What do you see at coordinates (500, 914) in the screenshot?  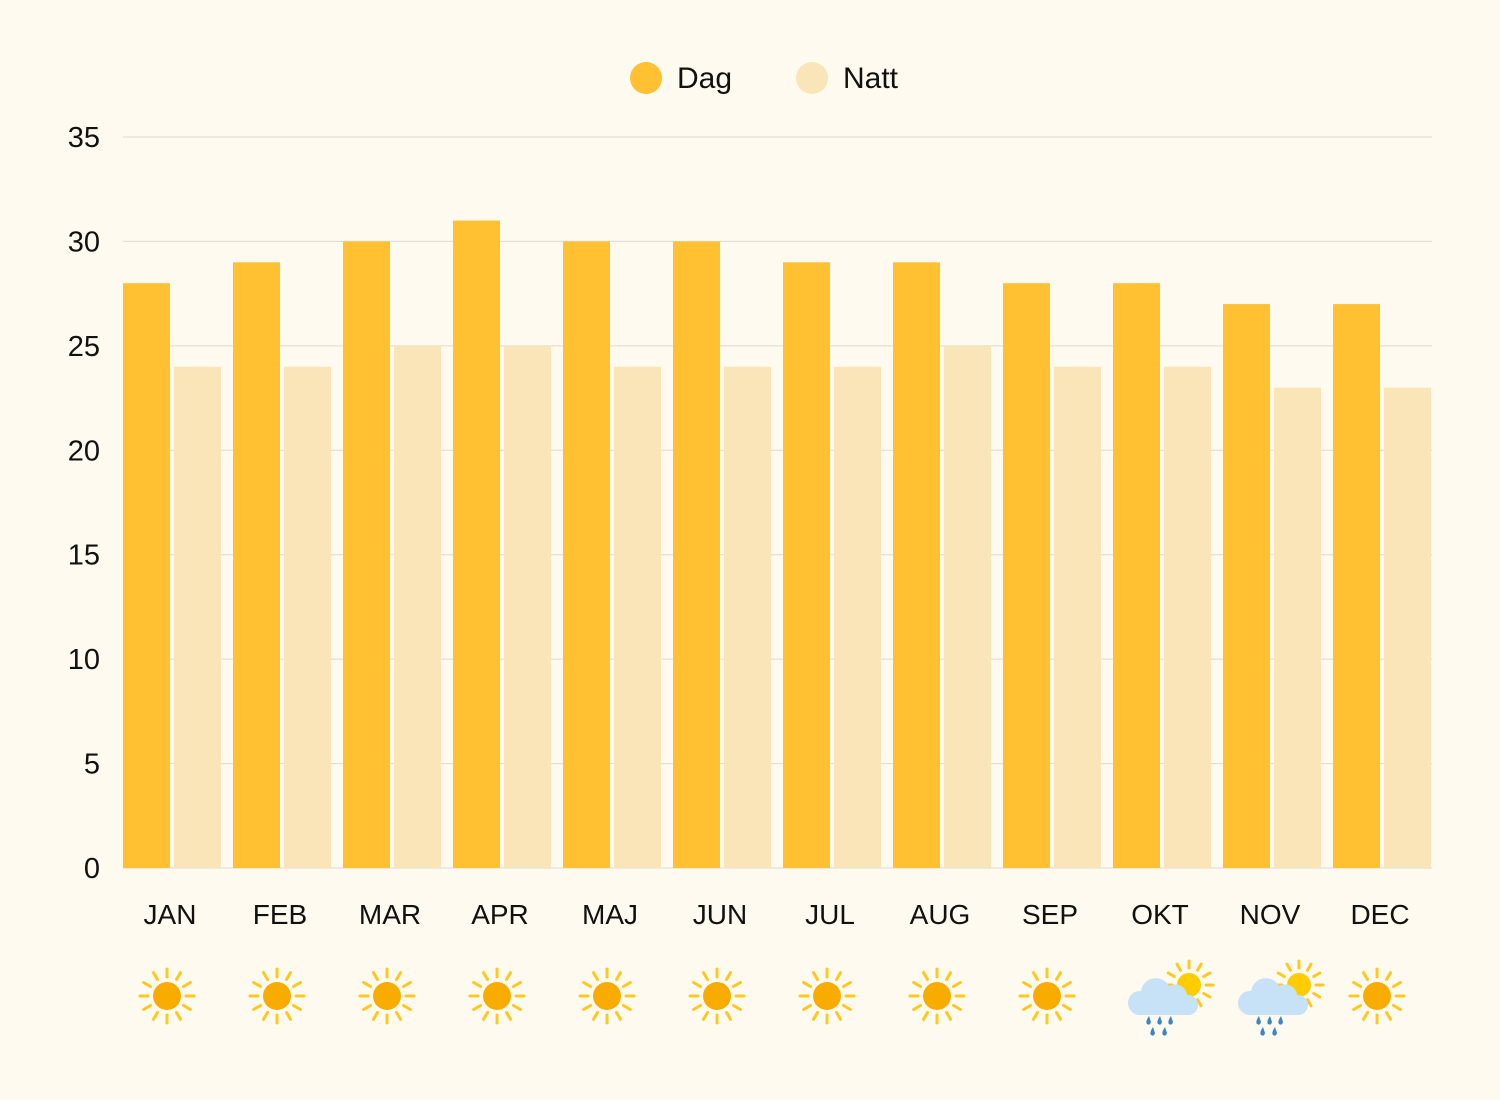 I see `x-label-apr: APR` at bounding box center [500, 914].